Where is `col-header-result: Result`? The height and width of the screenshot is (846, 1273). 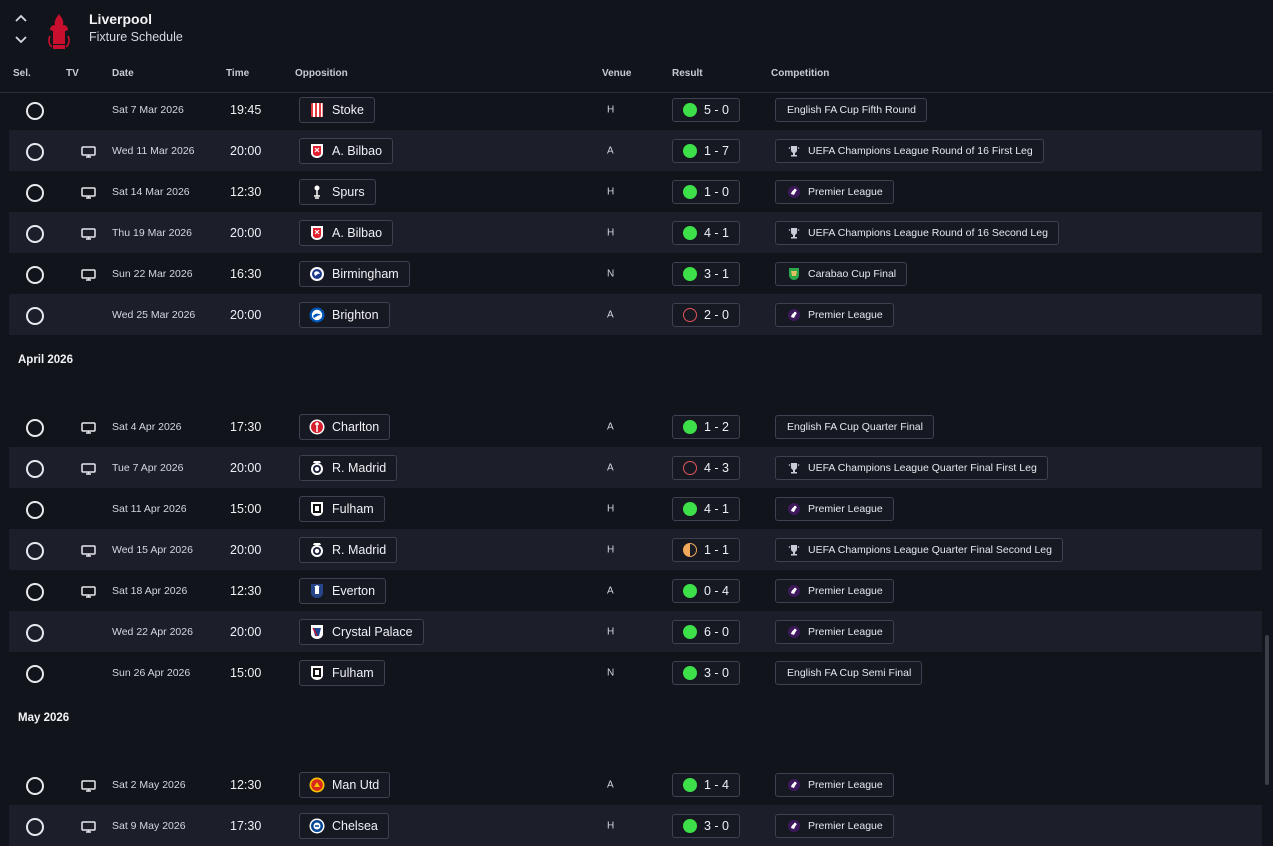
col-header-result: Result is located at coordinates (687, 73).